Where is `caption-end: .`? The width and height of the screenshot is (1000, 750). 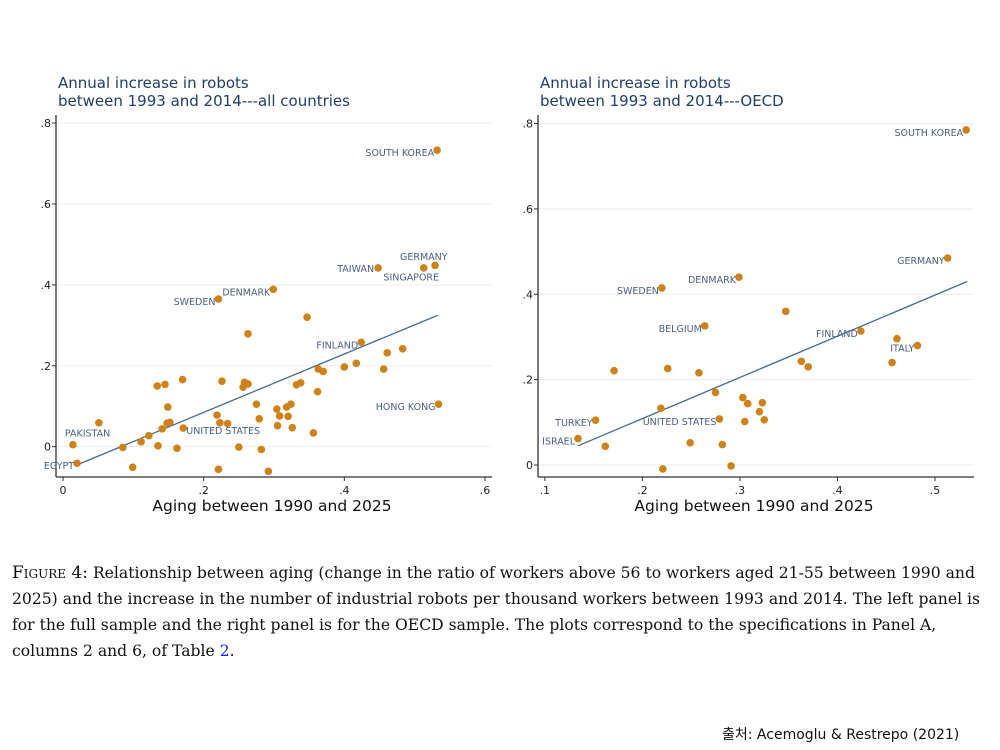
caption-end: . is located at coordinates (232, 651).